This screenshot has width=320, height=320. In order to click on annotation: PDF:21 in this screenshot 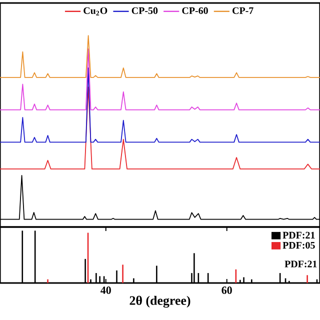, I will do `click(300, 264)`.